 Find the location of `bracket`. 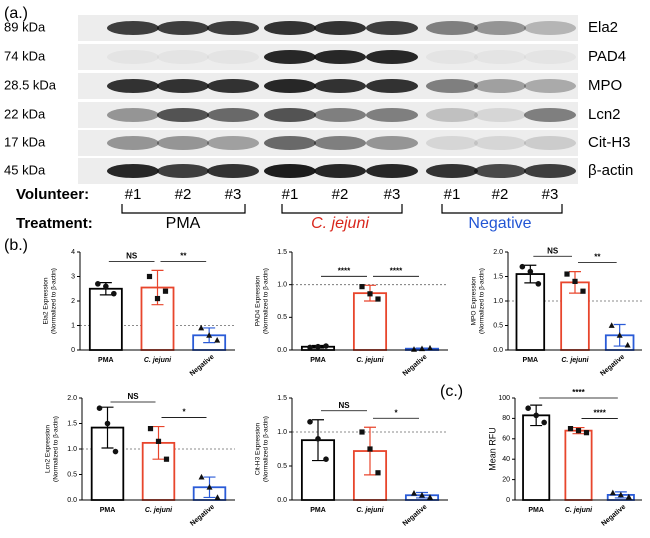

bracket is located at coordinates (342, 209).